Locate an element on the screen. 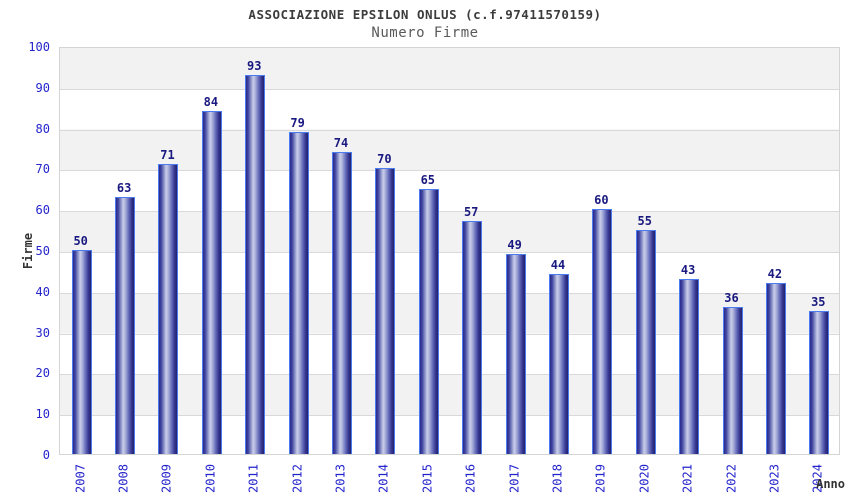  bar-value-label: 70 is located at coordinates (384, 159).